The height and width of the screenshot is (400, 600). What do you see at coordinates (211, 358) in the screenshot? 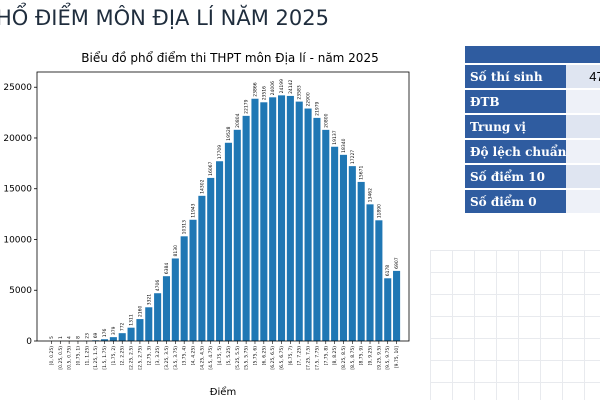
I see `x-tick-label: [4.5, 4.75)` at bounding box center [211, 358].